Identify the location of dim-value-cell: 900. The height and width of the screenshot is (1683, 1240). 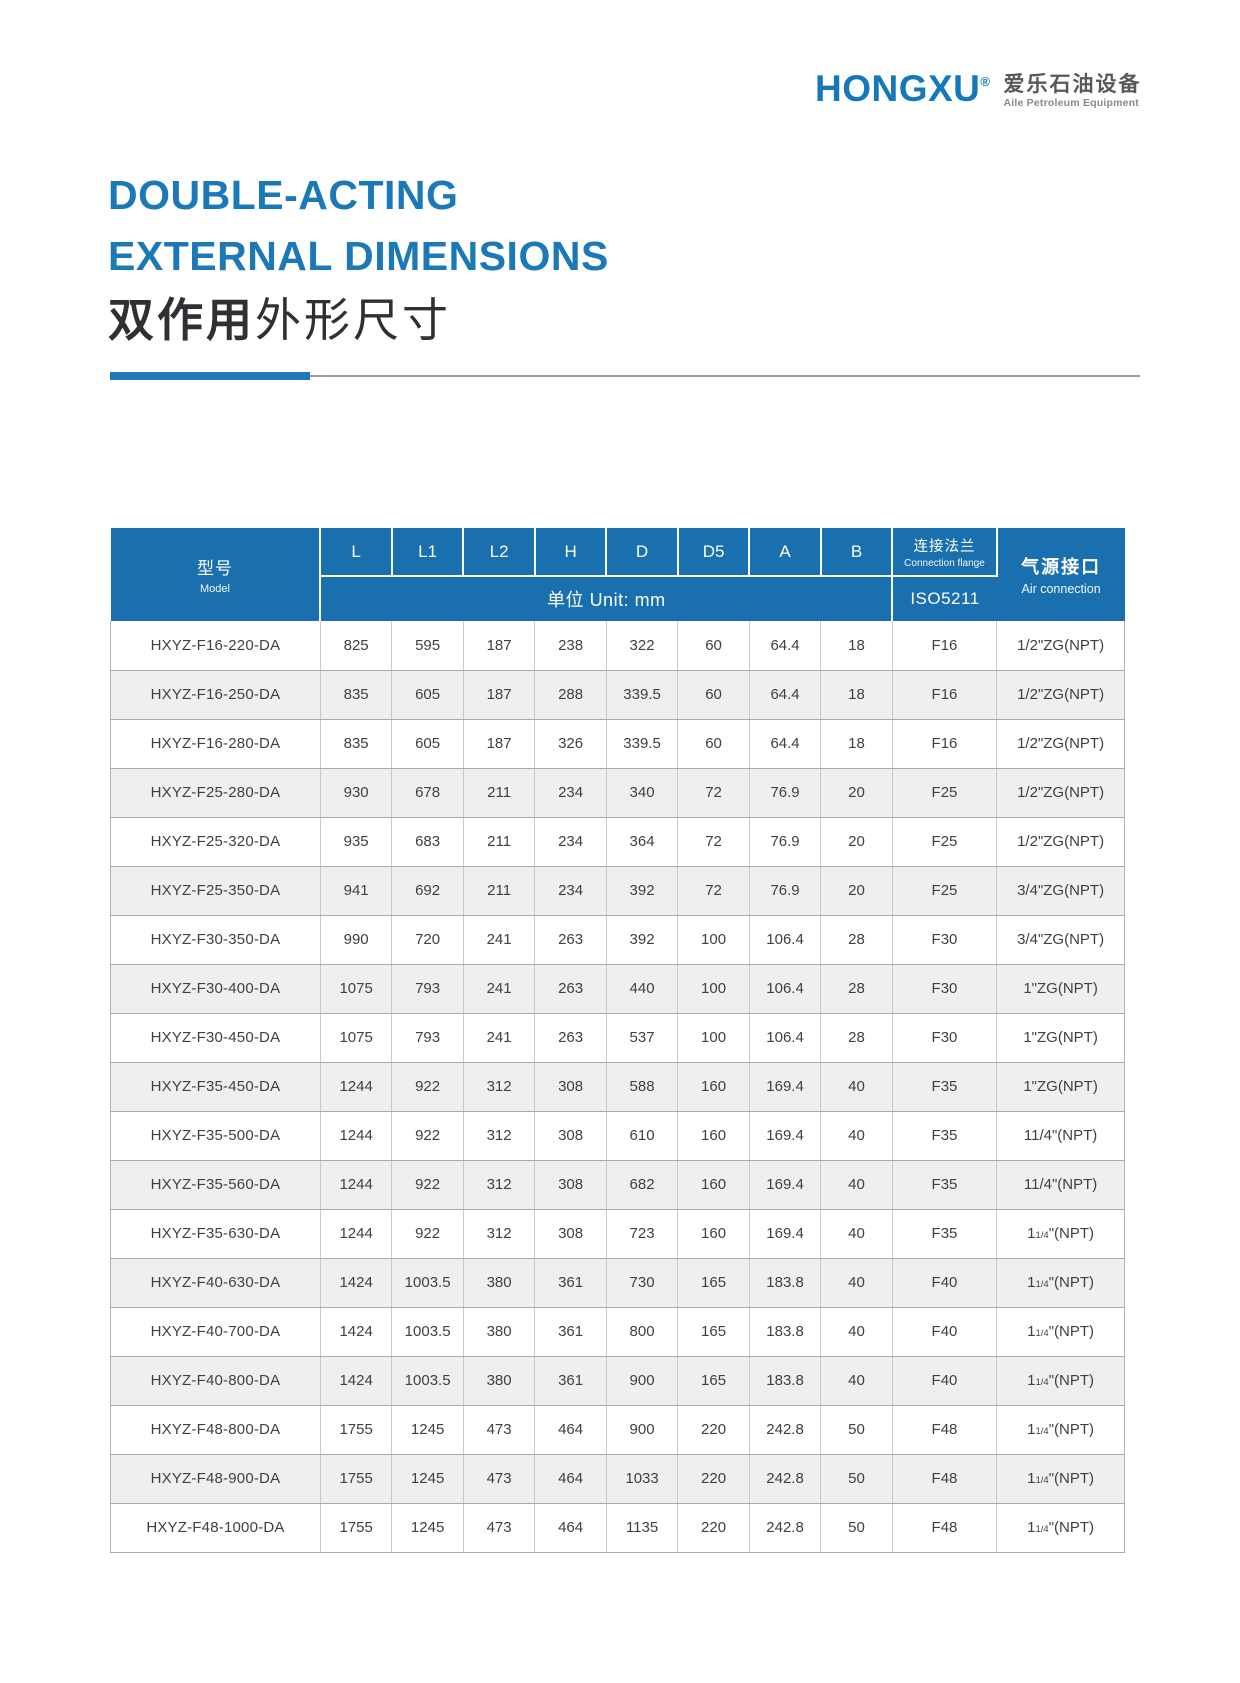
(642, 1430).